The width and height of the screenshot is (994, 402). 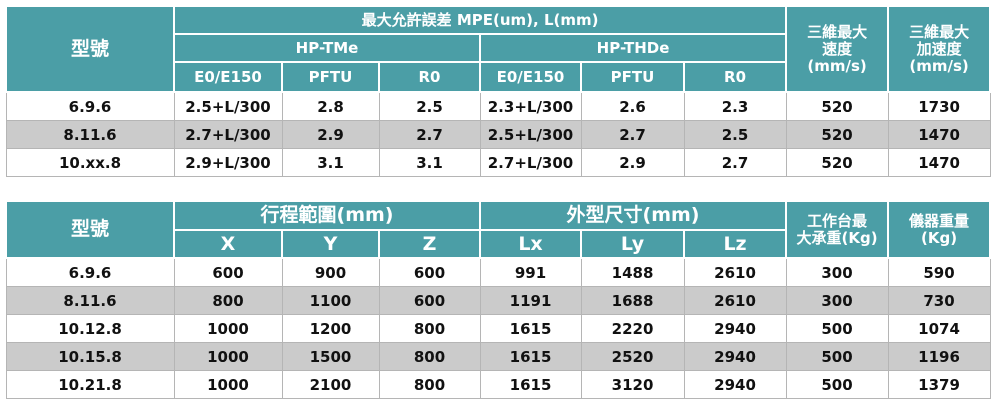 I want to click on load-header: 工作台最 大承重(Kg), so click(x=837, y=229).